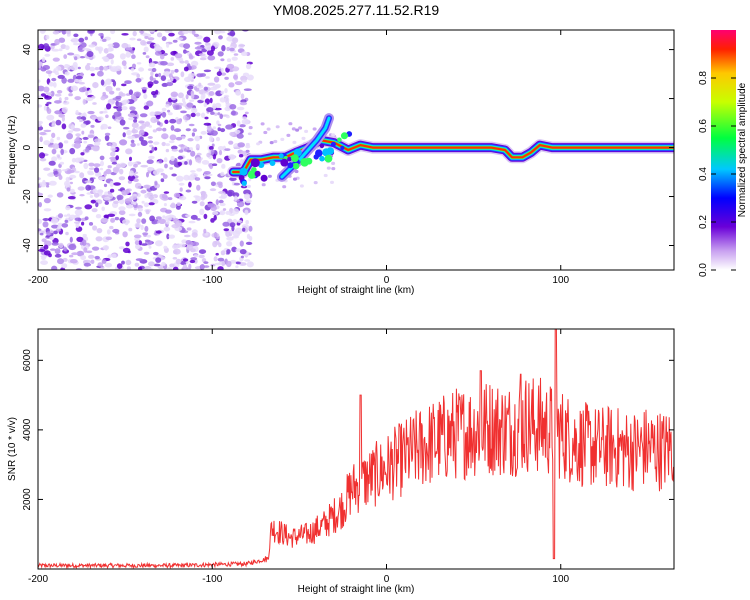  I want to click on colorbar-tick-label: 0.2, so click(703, 222).